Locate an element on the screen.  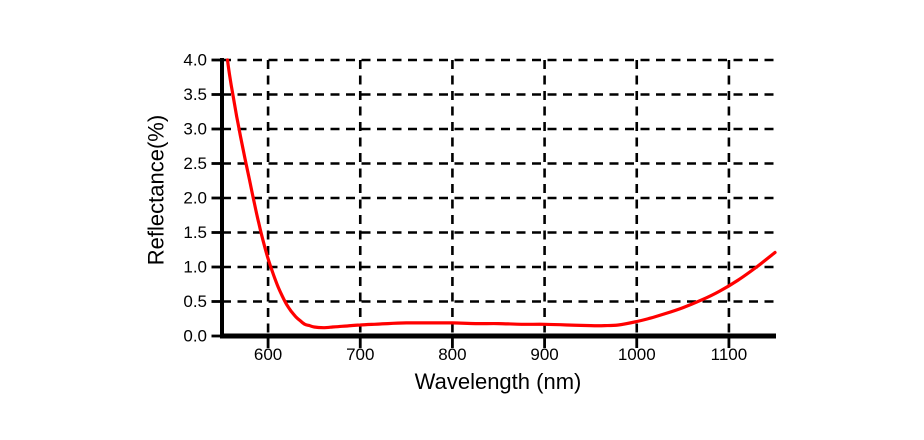
y-tick-label: 3.0 is located at coordinates (195, 129).